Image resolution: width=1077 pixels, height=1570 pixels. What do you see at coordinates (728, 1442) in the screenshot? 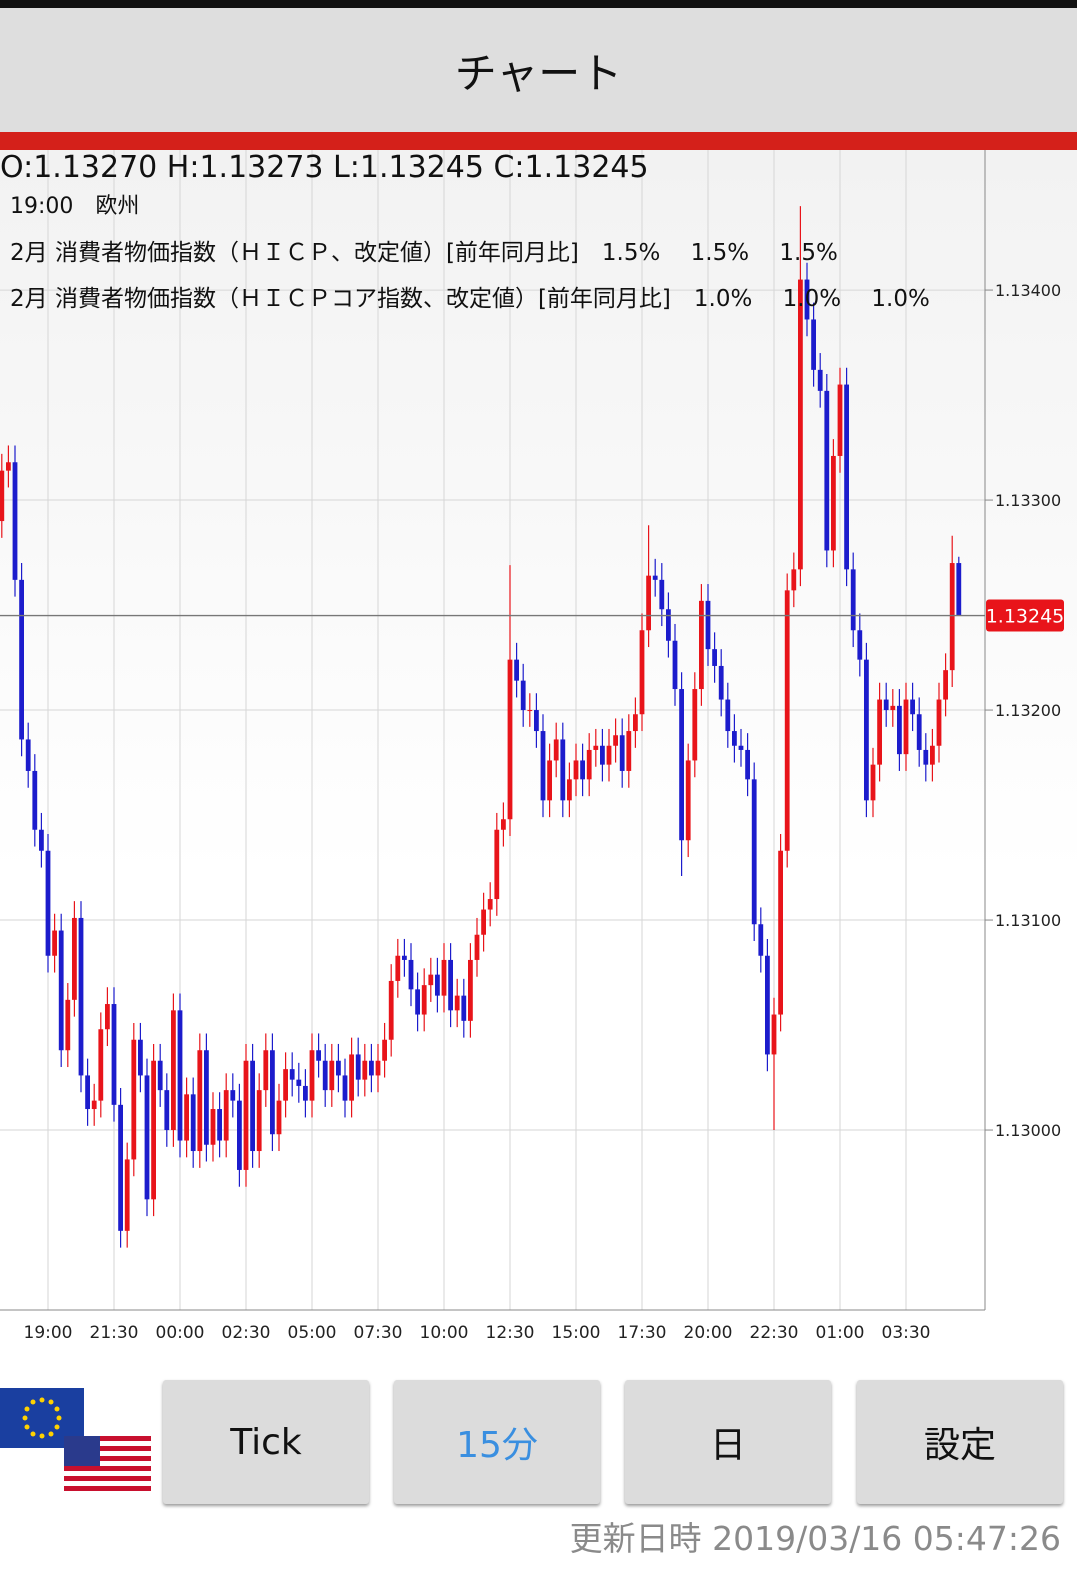
I see `timeframe-button: 日` at bounding box center [728, 1442].